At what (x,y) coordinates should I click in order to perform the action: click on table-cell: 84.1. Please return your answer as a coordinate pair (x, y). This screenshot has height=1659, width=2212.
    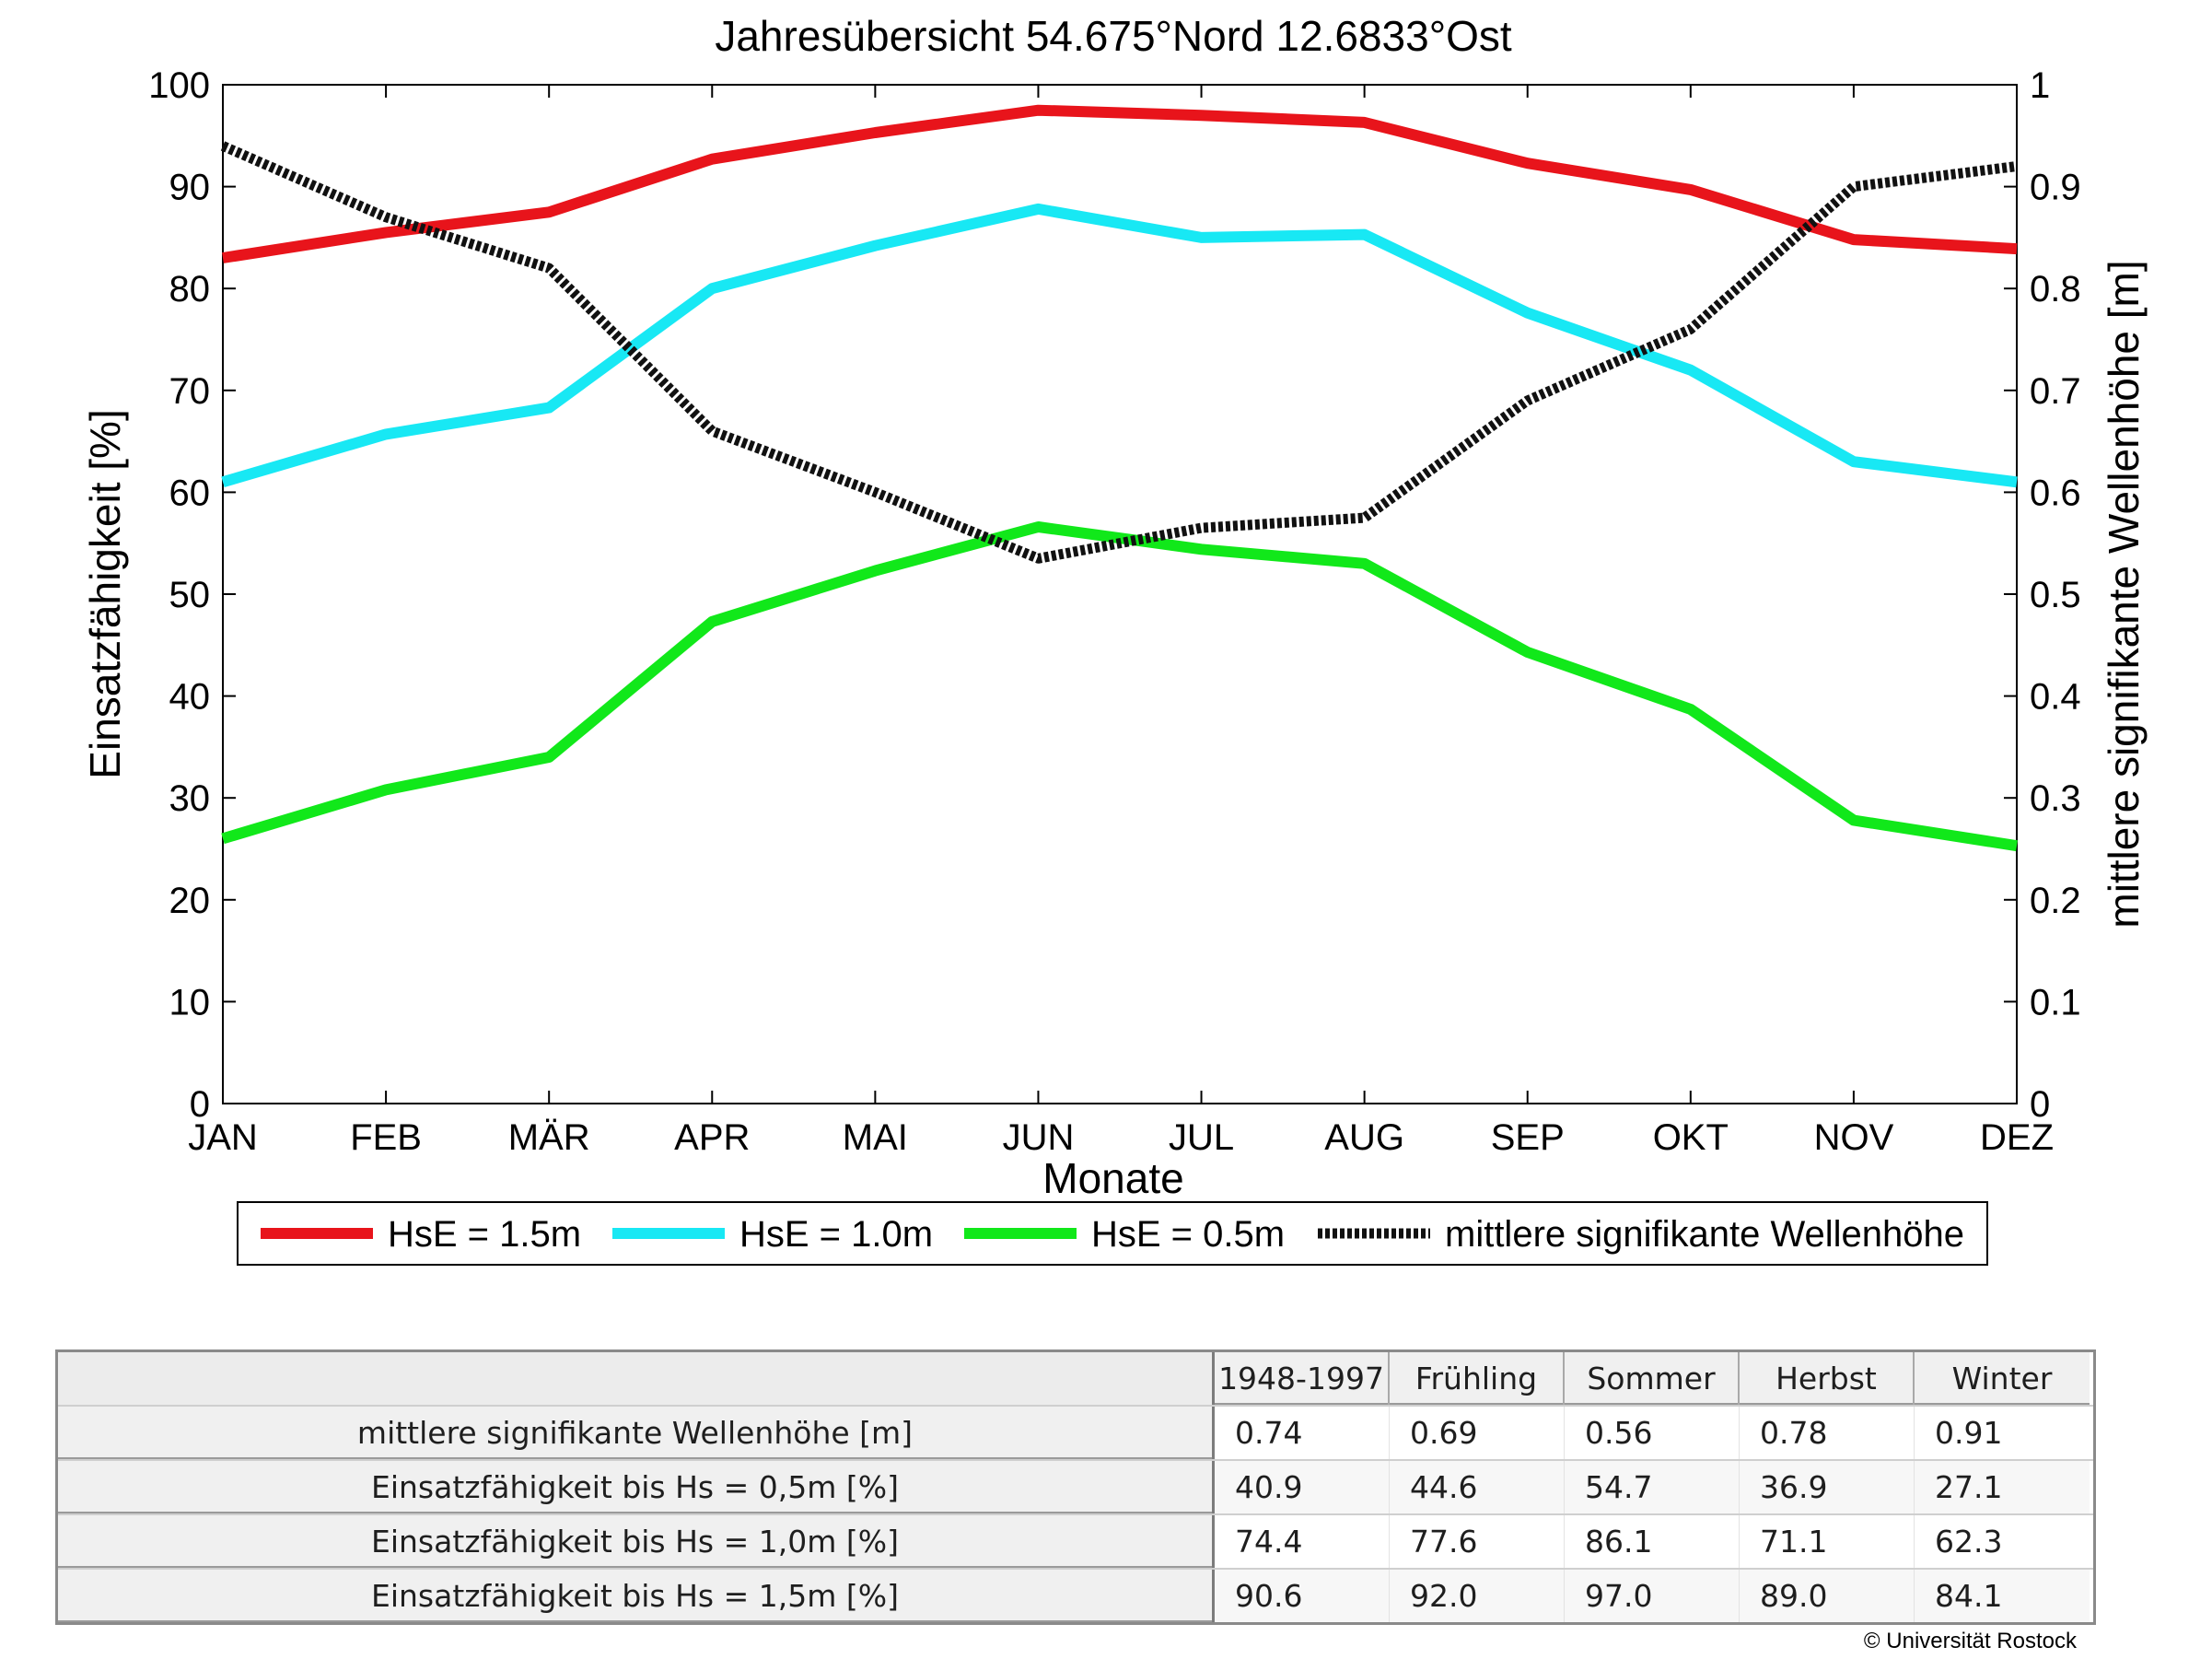
    Looking at the image, I should click on (2002, 1596).